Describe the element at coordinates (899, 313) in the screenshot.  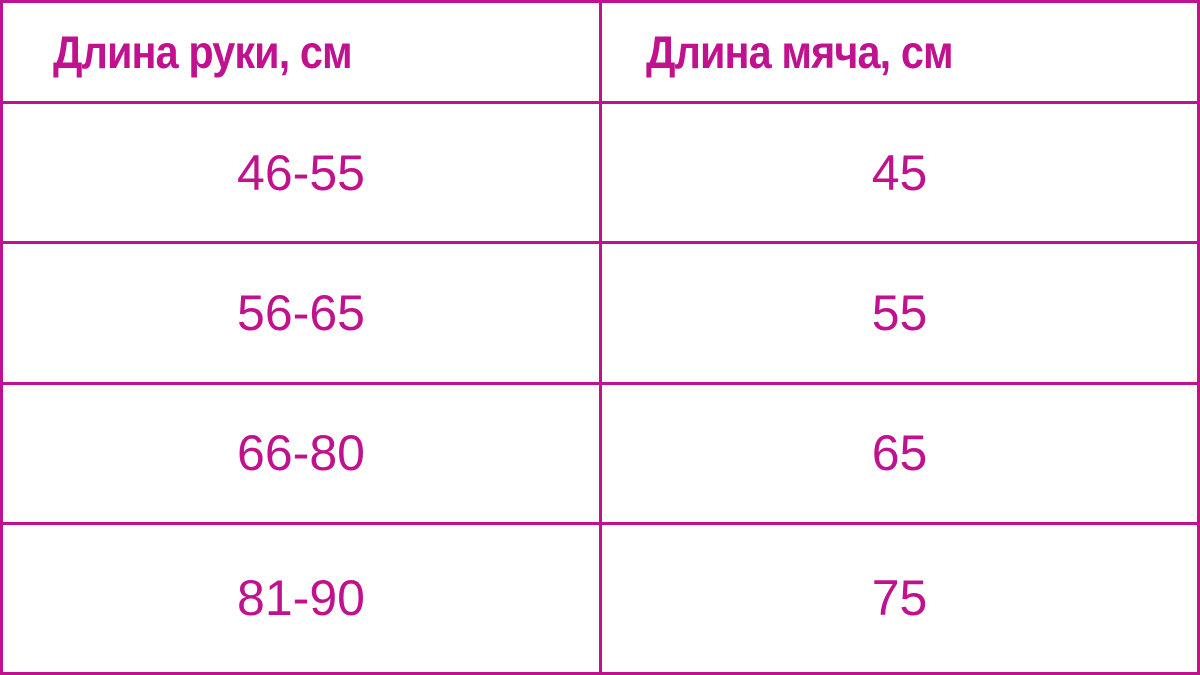
I see `ball-length-cell: 55` at that location.